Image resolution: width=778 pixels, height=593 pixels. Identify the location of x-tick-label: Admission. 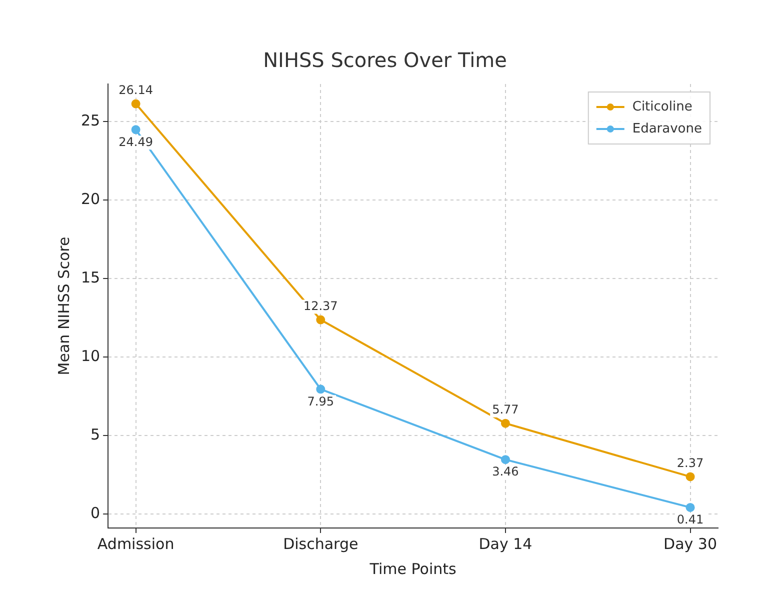
(135, 543).